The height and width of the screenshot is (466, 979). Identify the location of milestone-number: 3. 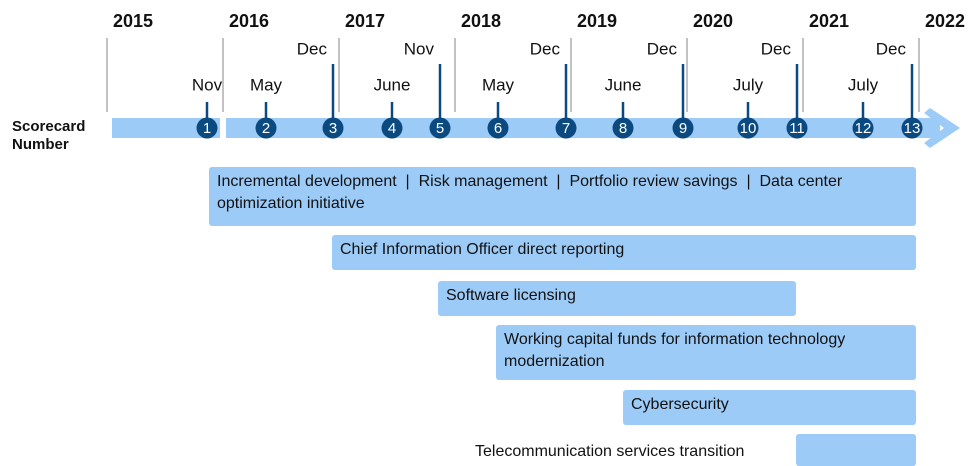
(333, 128).